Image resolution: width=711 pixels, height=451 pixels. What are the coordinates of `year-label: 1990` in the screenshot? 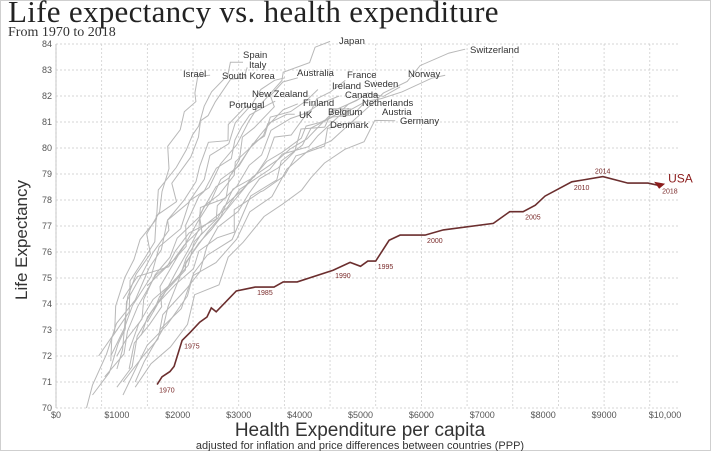 It's located at (343, 276).